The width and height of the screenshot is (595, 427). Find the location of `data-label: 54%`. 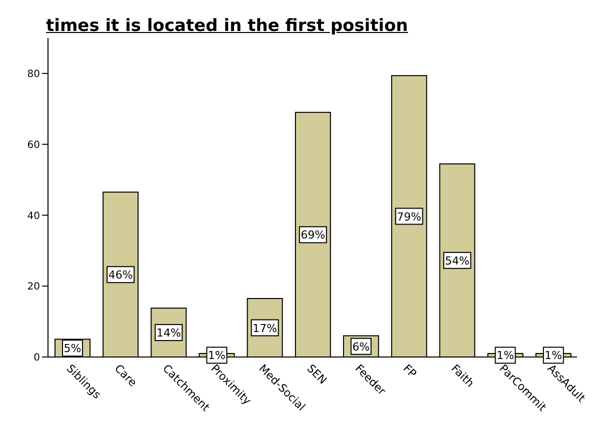

data-label: 54% is located at coordinates (457, 261).